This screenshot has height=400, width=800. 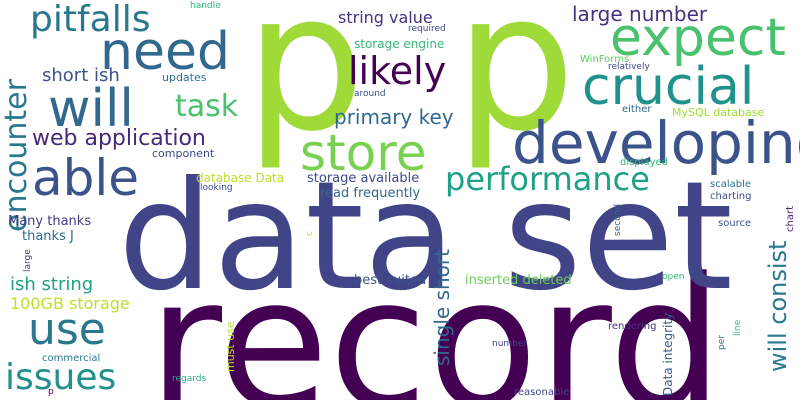 I want to click on word-updates: updates, so click(x=184, y=77).